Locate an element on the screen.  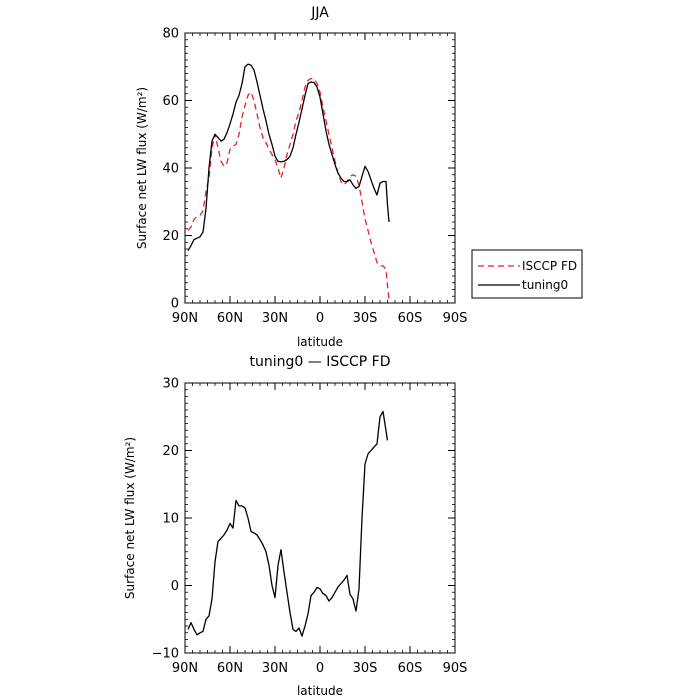
legend-label-tuning0: tuning0 is located at coordinates (545, 285).